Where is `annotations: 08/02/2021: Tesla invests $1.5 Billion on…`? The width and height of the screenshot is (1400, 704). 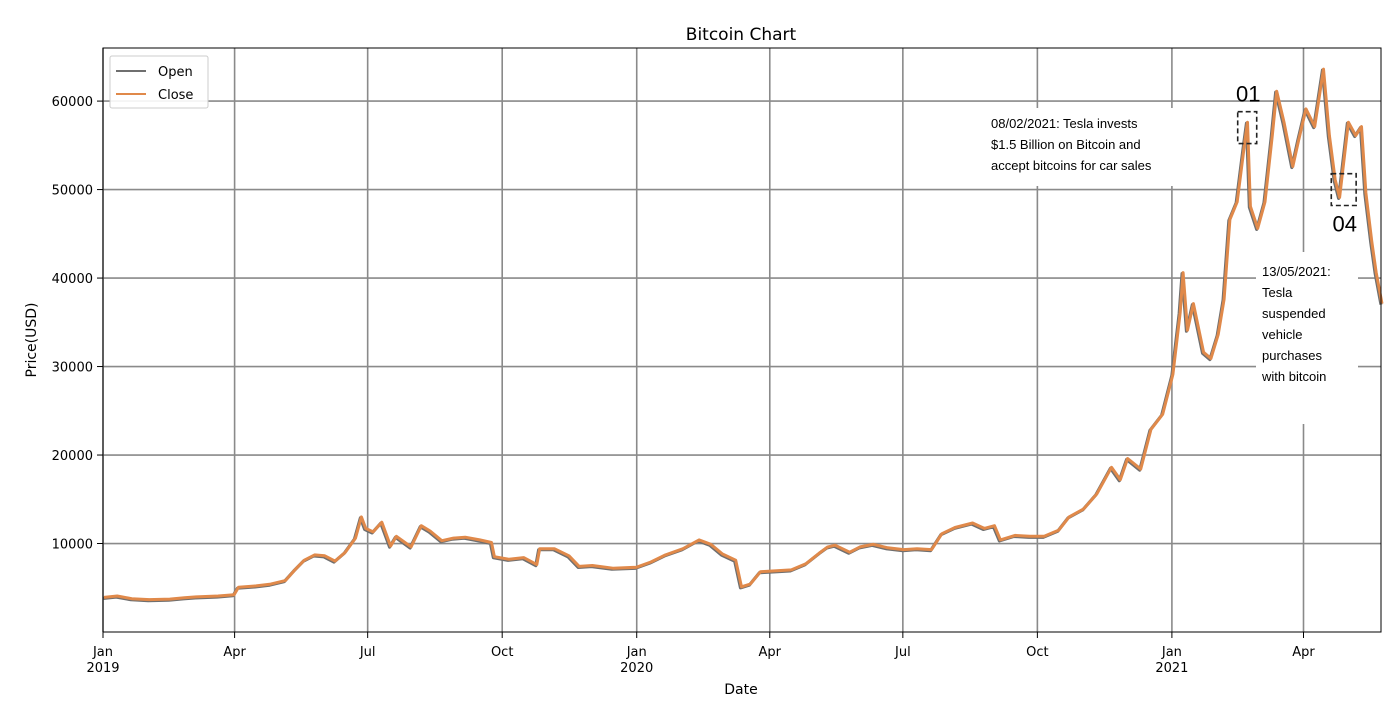
annotations: 08/02/2021: Tesla invests $1.5 Billion on… is located at coordinates (1170, 266).